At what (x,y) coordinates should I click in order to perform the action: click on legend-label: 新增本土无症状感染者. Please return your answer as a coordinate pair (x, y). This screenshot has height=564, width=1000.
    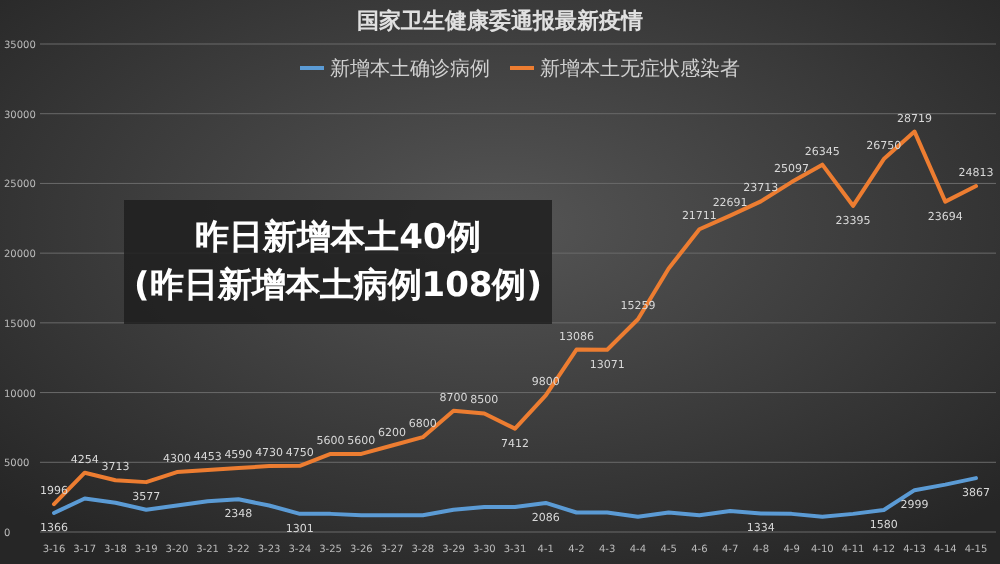
    Looking at the image, I should click on (640, 69).